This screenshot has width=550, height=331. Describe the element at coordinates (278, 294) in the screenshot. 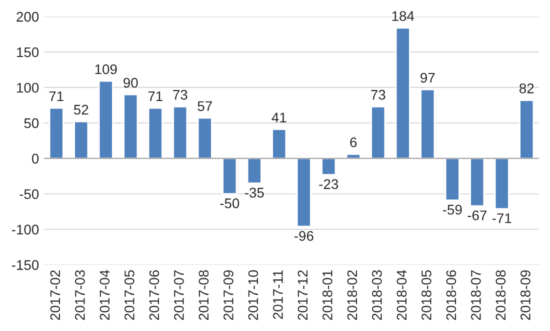

I see `x-tick-label: 2017-11` at that location.